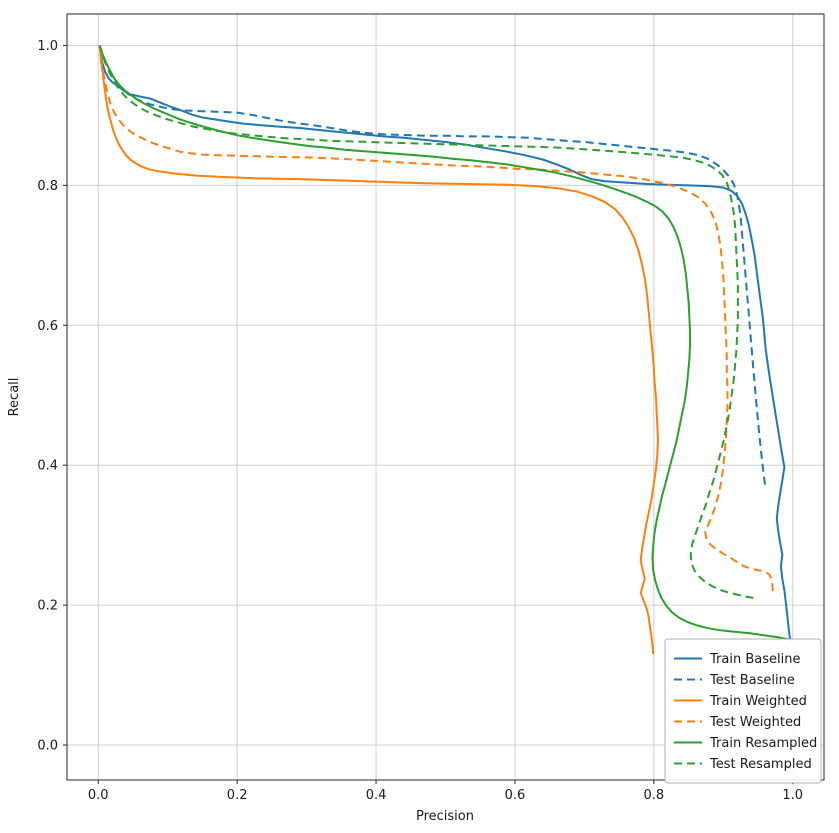  I want to click on legend-item-train-weighted: Train Weighted, so click(740, 701).